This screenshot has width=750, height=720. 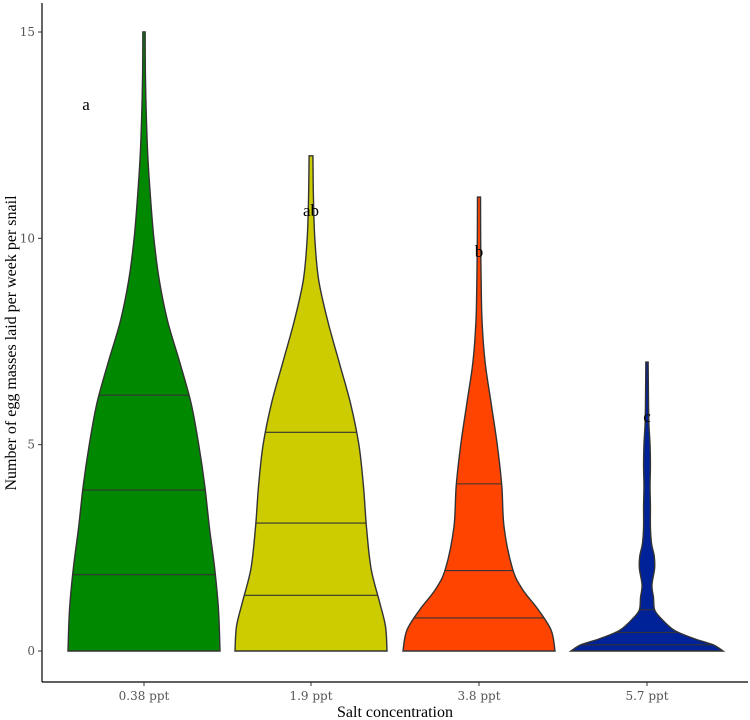 What do you see at coordinates (310, 696) in the screenshot?
I see `x-tick-label: 1.9 ppt` at bounding box center [310, 696].